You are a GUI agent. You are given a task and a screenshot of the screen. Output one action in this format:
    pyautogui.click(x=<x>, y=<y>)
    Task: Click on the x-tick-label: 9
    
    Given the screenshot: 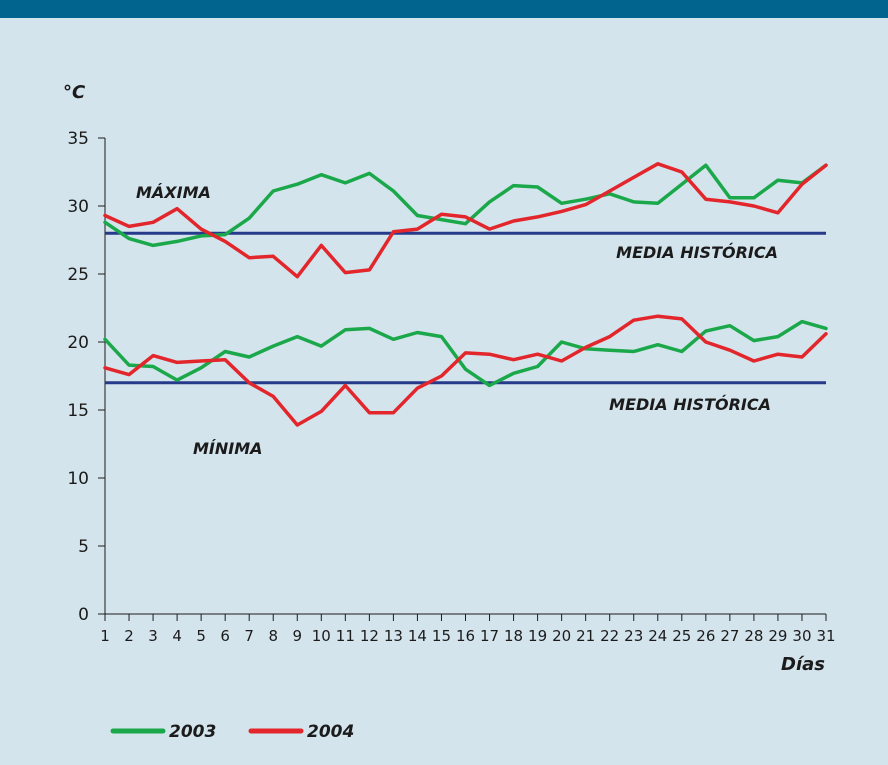 What is the action you would take?
    pyautogui.click(x=297, y=636)
    